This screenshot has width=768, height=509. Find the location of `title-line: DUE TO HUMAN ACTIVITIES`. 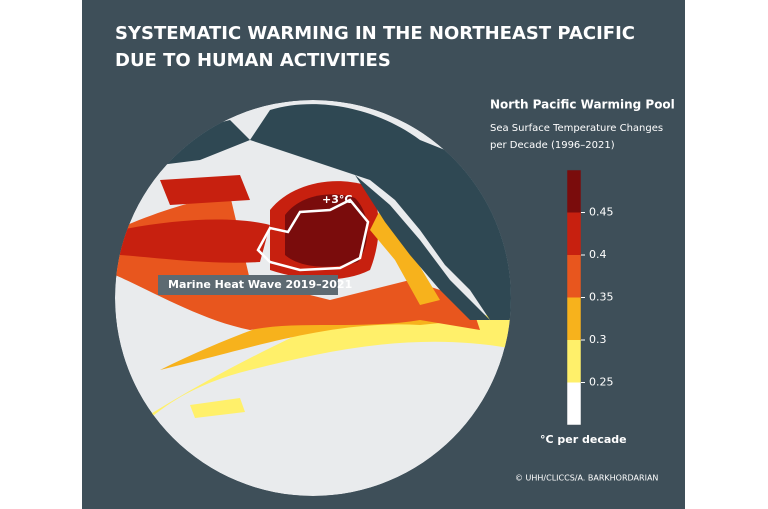

title-line: DUE TO HUMAN ACTIVITIES is located at coordinates (253, 60).